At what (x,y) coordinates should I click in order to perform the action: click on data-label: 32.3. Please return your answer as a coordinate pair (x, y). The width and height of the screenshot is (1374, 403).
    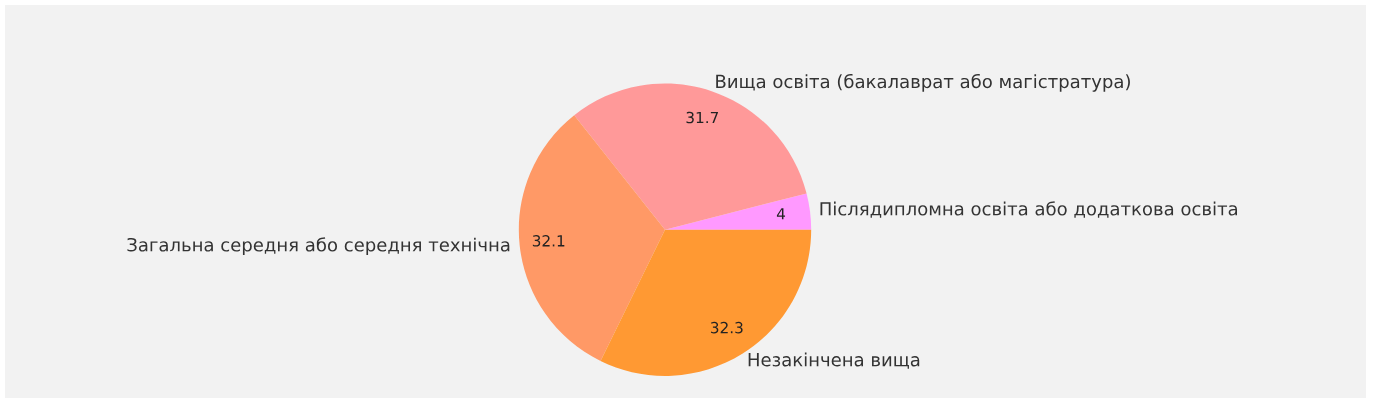
    Looking at the image, I should click on (726, 327).